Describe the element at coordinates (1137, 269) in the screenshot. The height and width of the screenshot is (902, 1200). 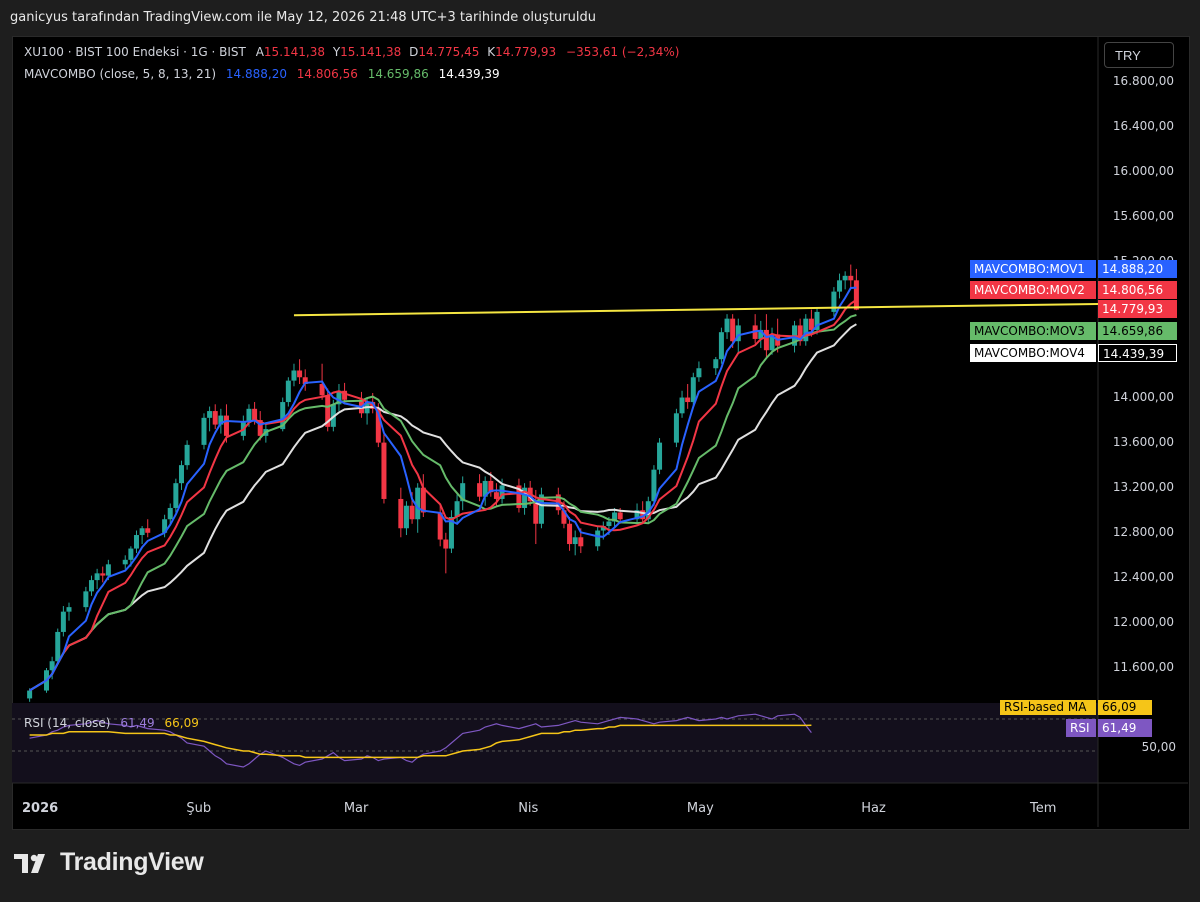
I see `mov1-tag-value: 14.888,20` at that location.